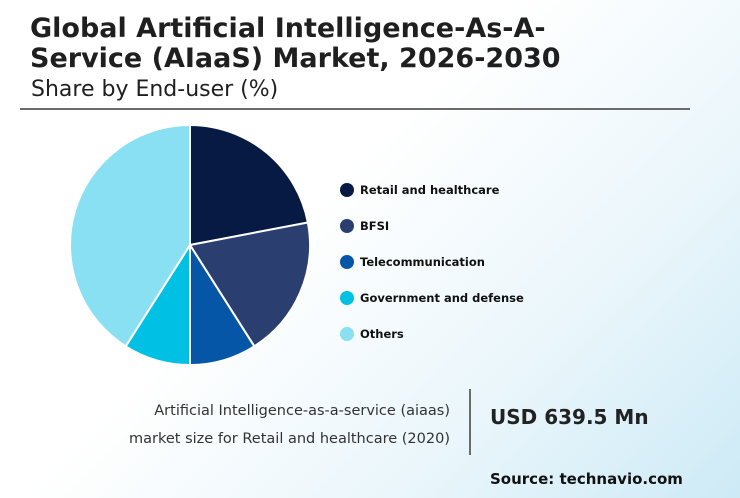 This screenshot has width=740, height=498. What do you see at coordinates (432, 226) in the screenshot?
I see `legend-item-bfsi: BFSI` at bounding box center [432, 226].